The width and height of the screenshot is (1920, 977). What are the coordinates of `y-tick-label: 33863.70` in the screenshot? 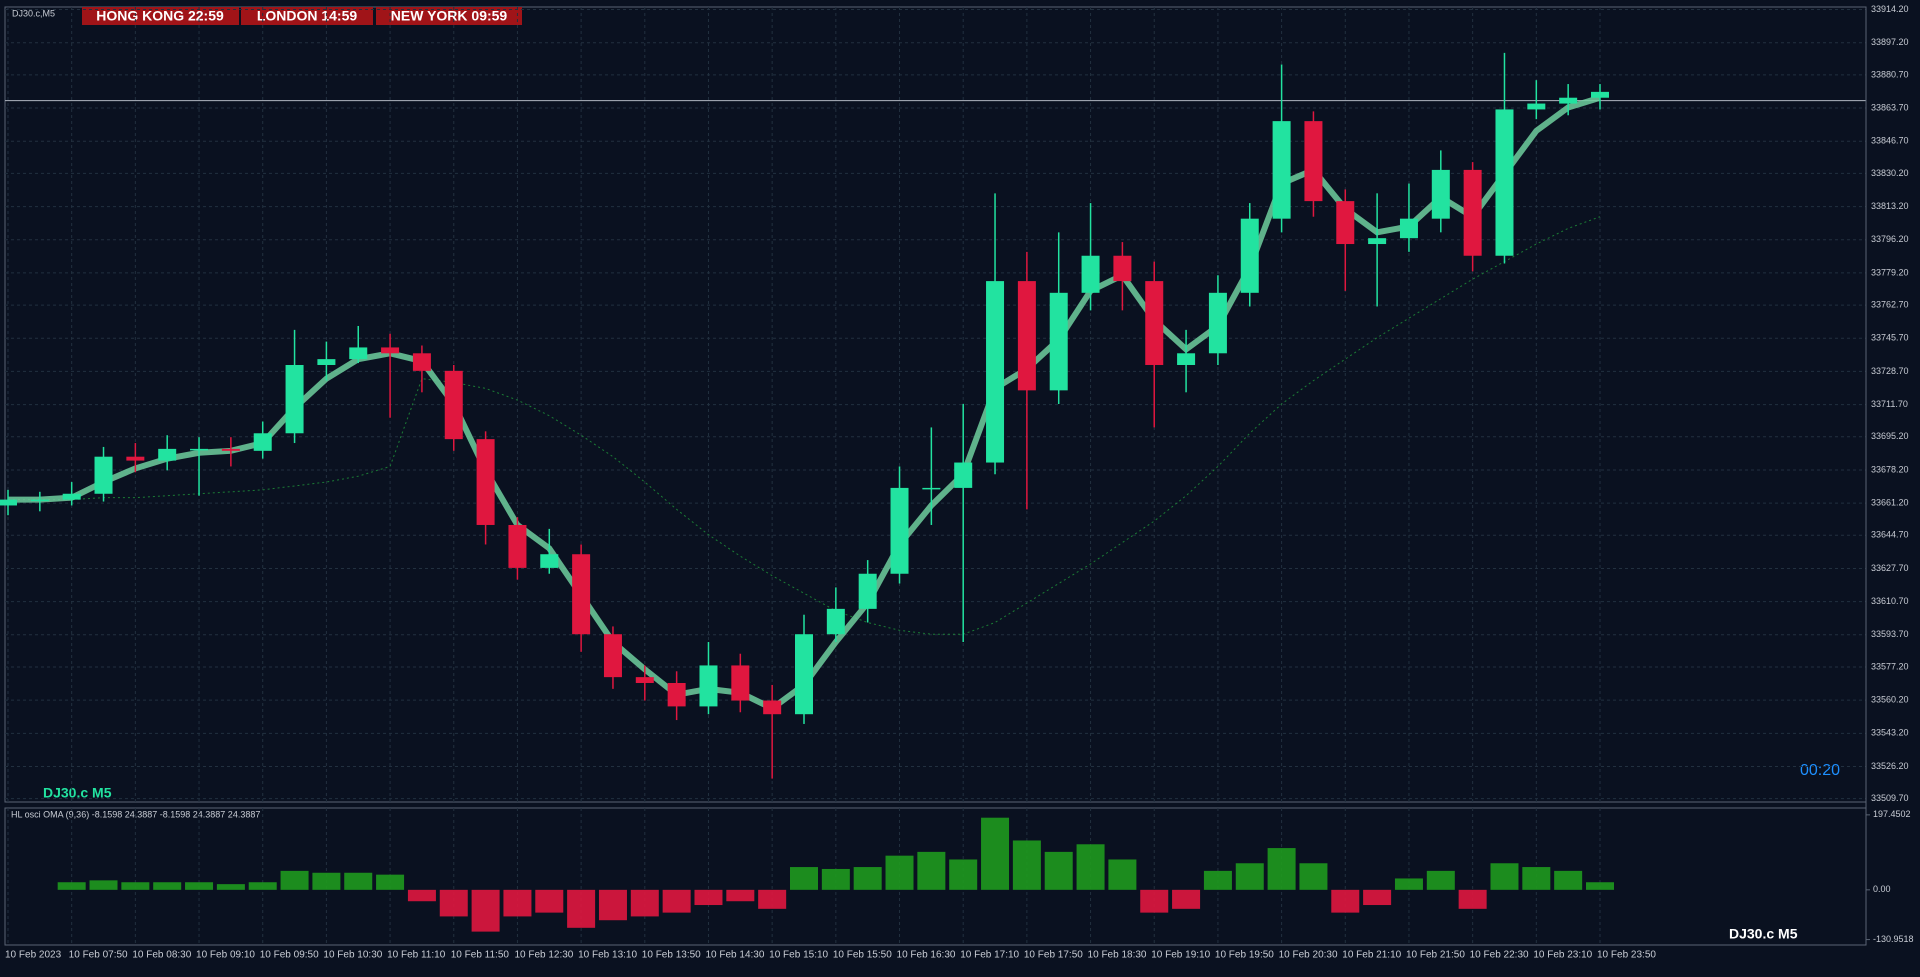 It's located at (1890, 107).